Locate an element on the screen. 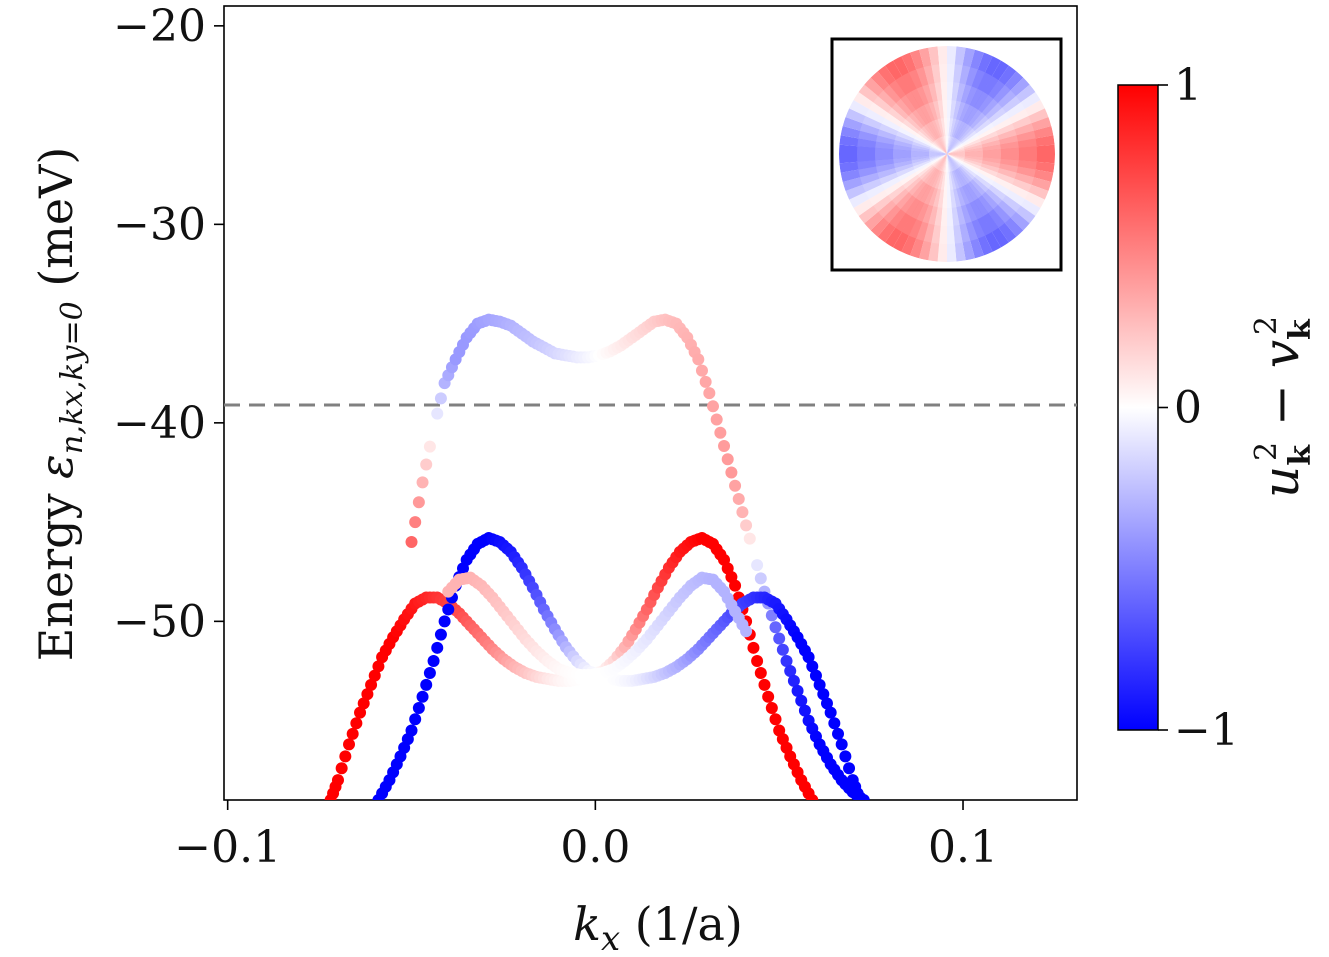  inset-heatmap is located at coordinates (946, 154).